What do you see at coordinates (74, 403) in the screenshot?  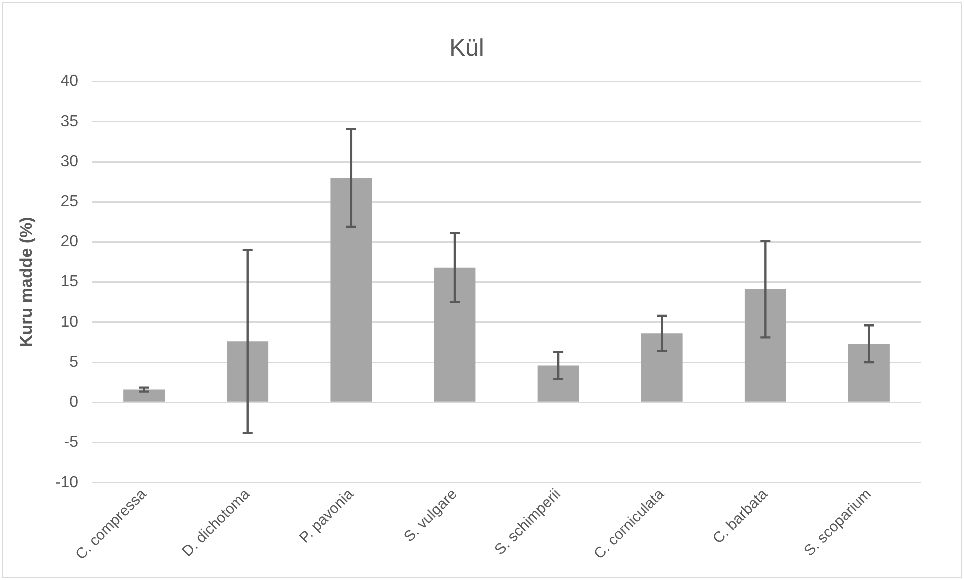 I see `y-tick-label: 0` at bounding box center [74, 403].